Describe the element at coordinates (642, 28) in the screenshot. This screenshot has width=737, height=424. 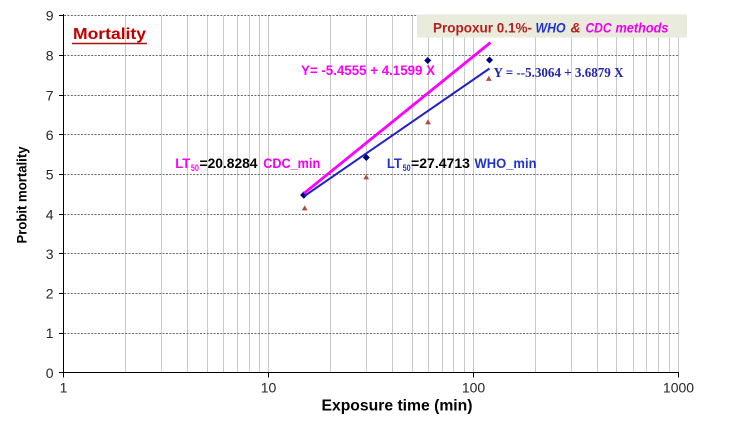
I see `svg-text: methods` at that location.